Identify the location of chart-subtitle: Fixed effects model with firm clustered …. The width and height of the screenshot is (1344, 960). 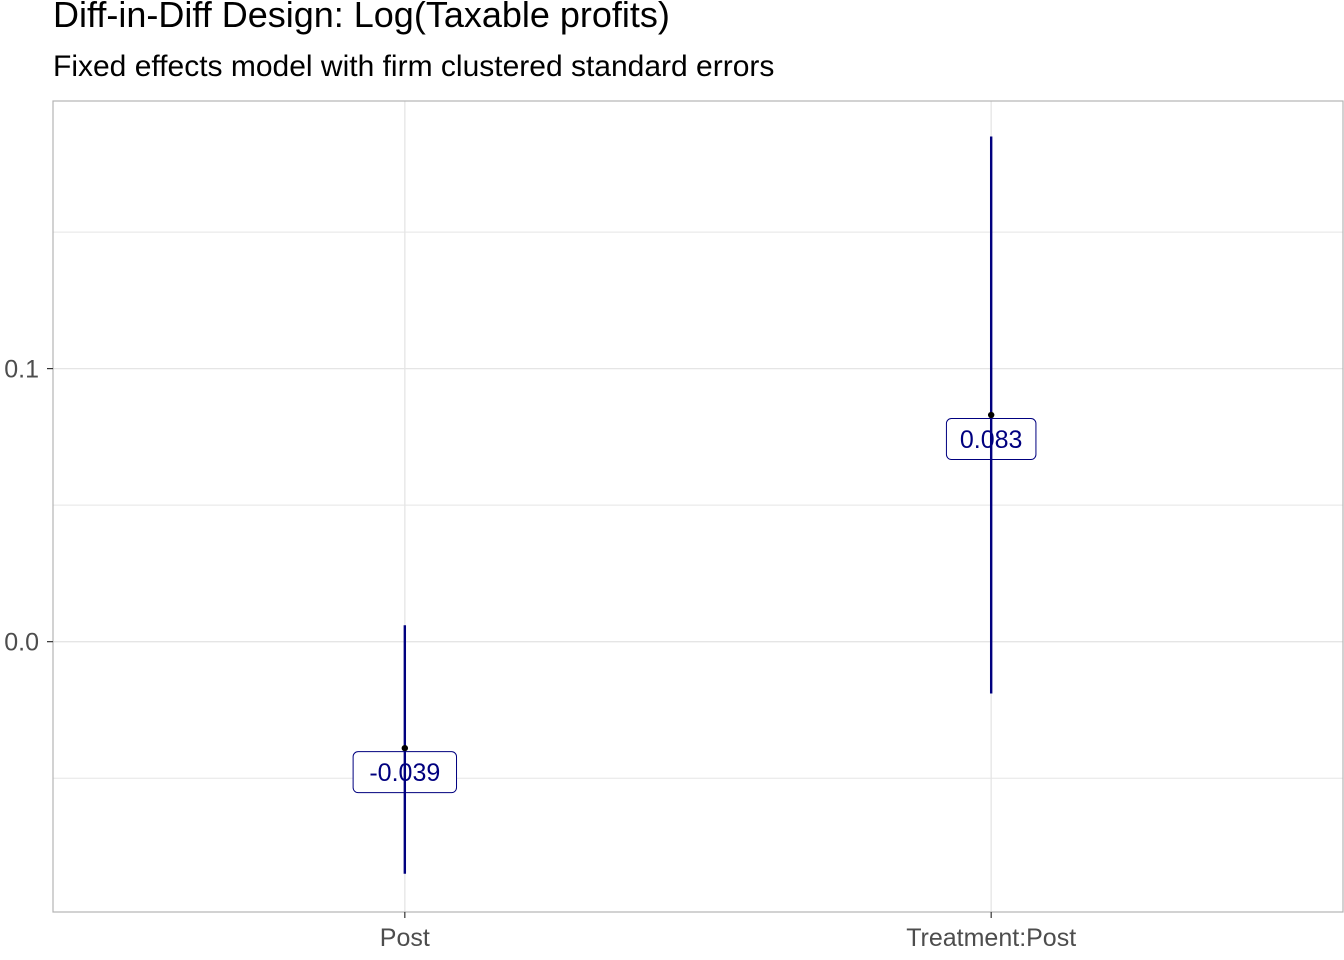
(414, 66).